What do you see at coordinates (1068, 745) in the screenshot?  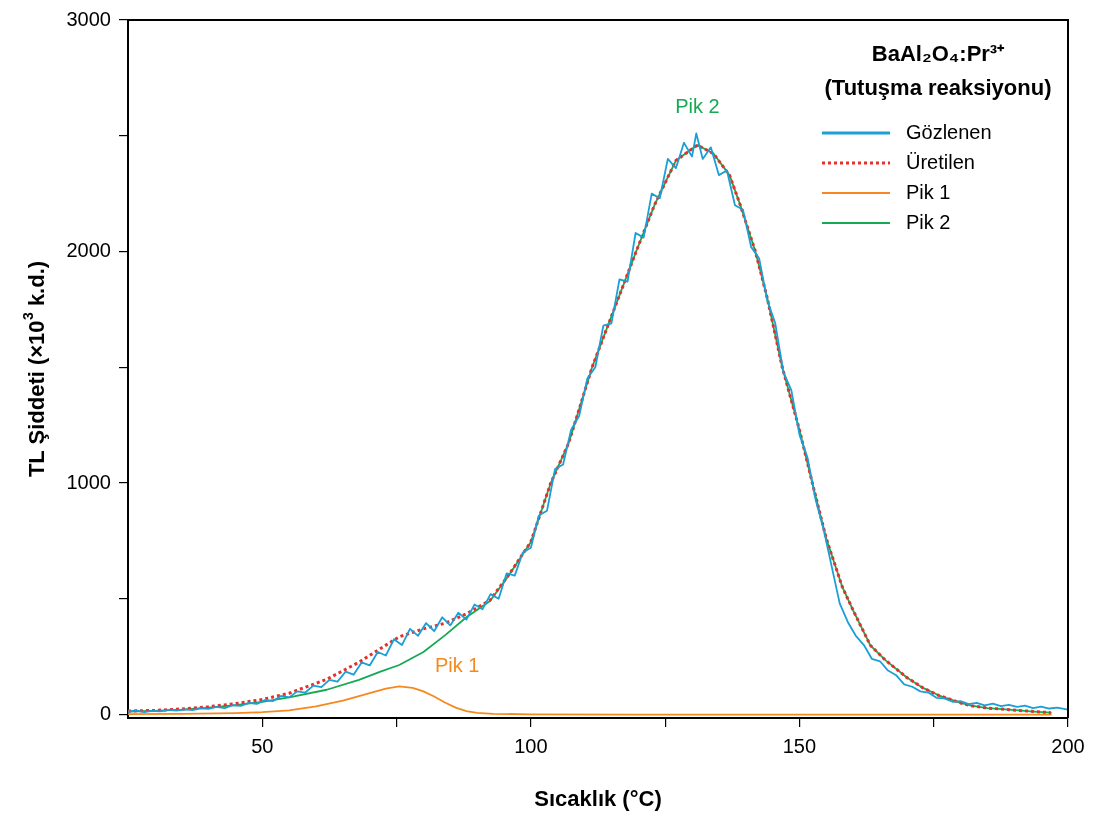 I see `x-tick-label: 200` at bounding box center [1068, 745].